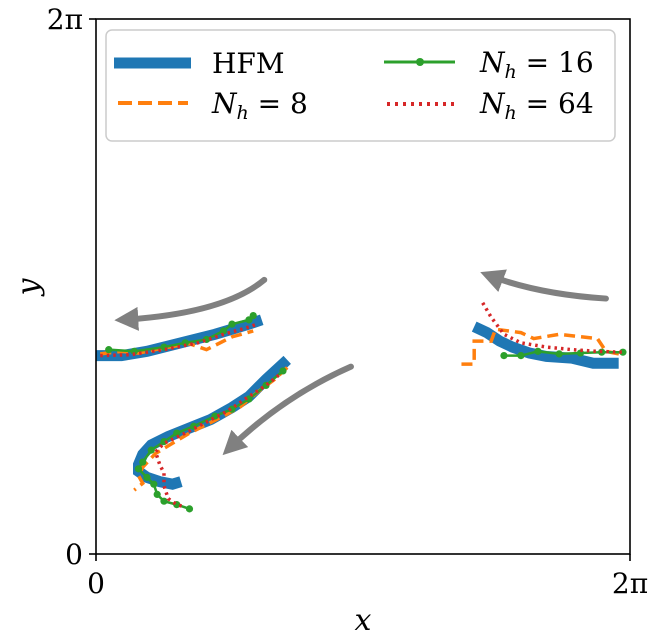  I want to click on legend-box, so click(360, 85).